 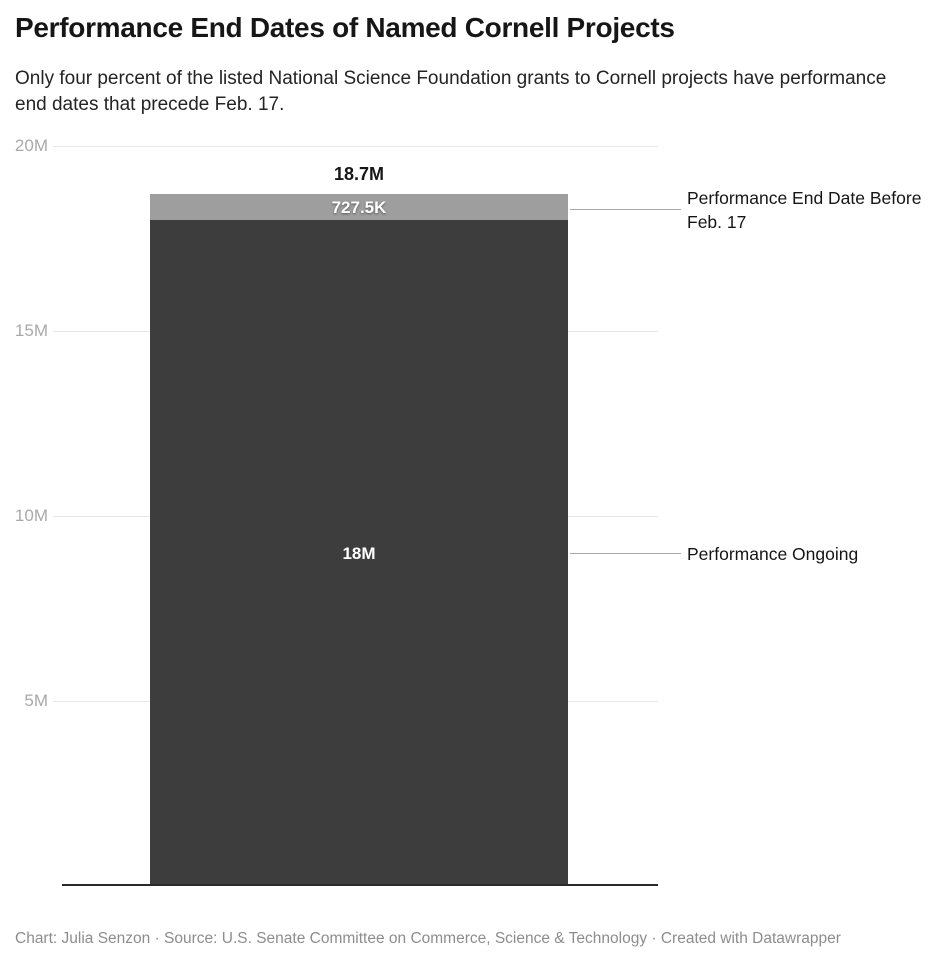 I want to click on y-tick-label-15m: 15M, so click(x=31, y=330).